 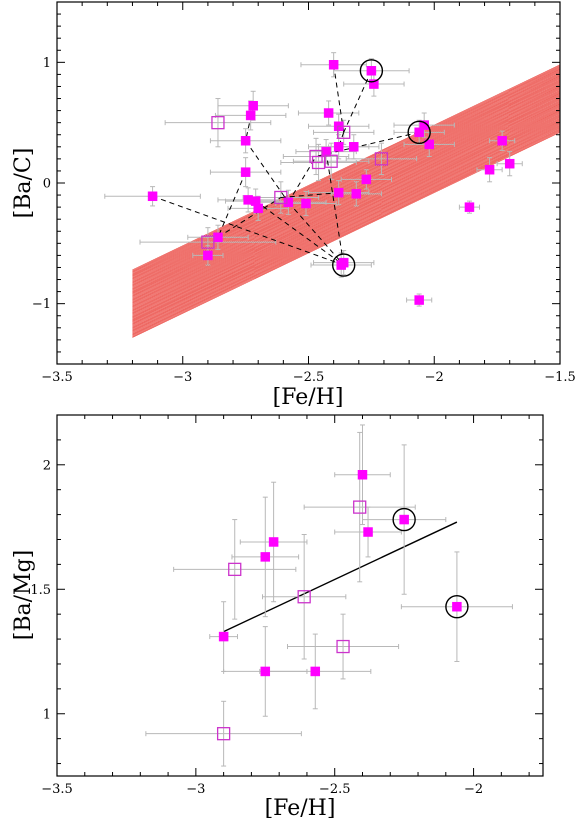 What do you see at coordinates (47, 184) in the screenshot?
I see `y-tick-label: 0` at bounding box center [47, 184].